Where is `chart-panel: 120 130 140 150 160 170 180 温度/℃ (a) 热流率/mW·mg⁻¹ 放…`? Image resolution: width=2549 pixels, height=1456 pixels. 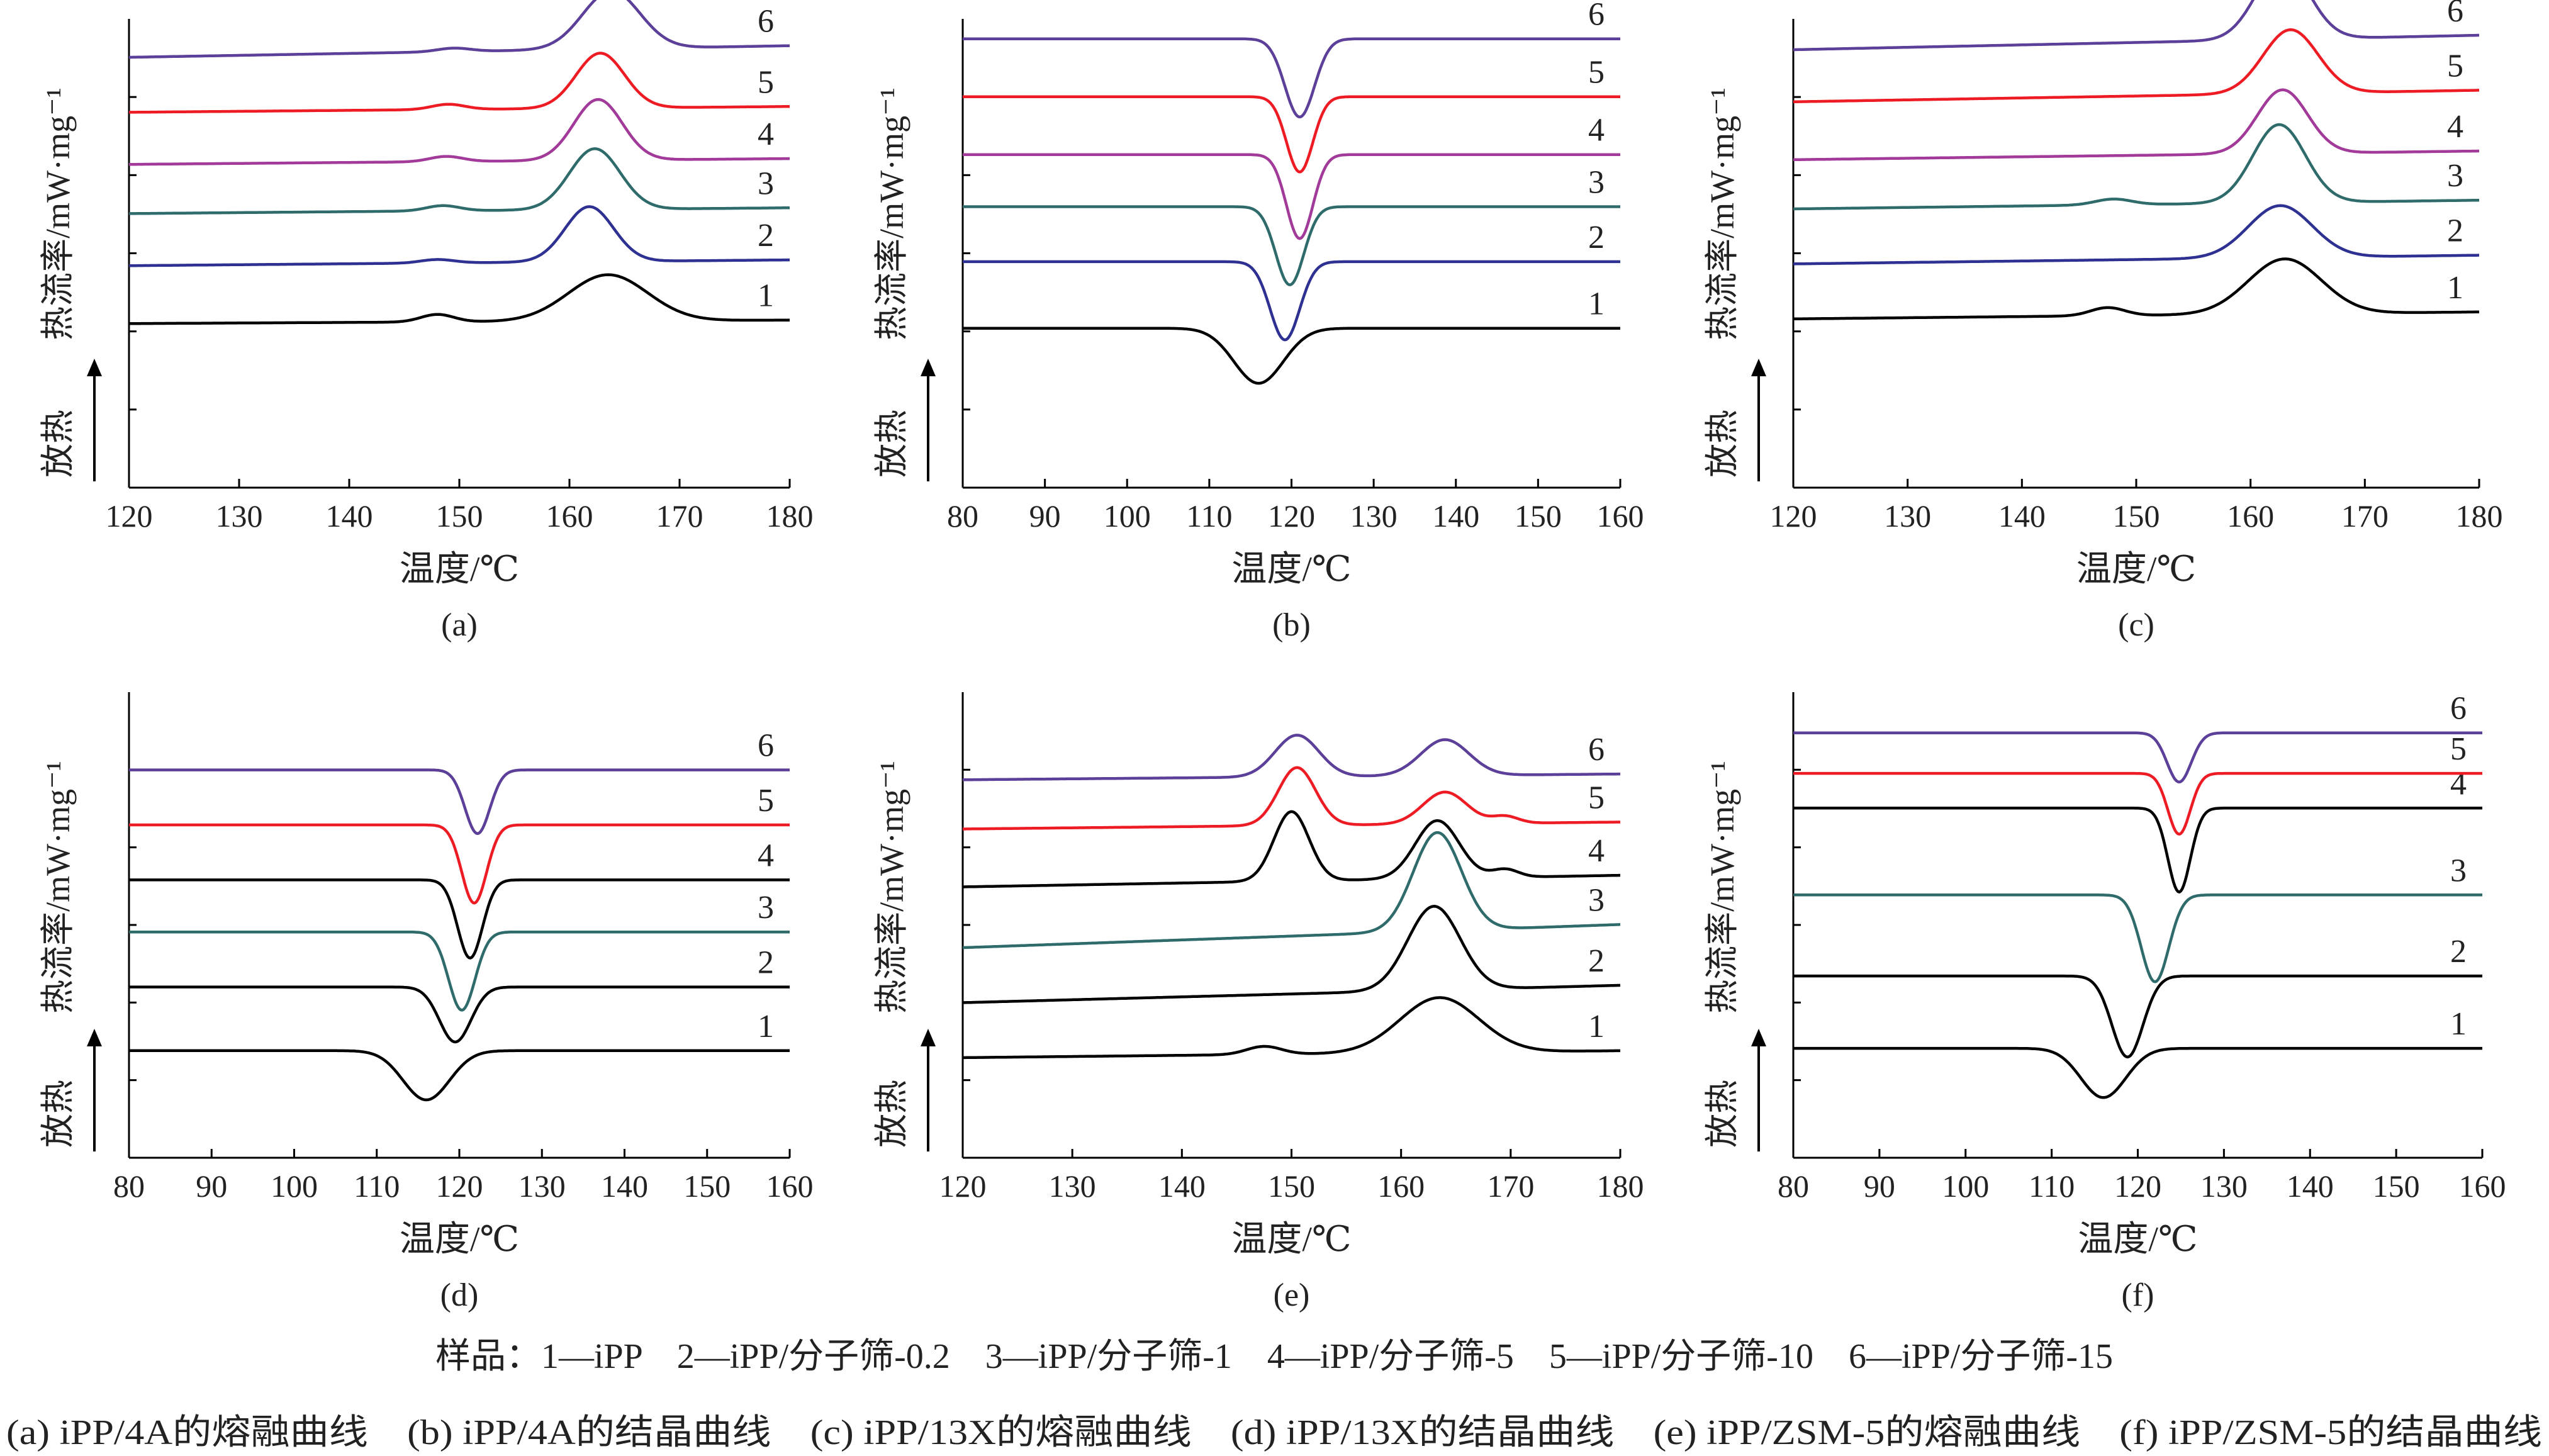
chart-panel: 120 130 140 150 160 170 180 温度/℃ (a) 热流率/mW·mg⁻¹ 放… is located at coordinates (426, 321).